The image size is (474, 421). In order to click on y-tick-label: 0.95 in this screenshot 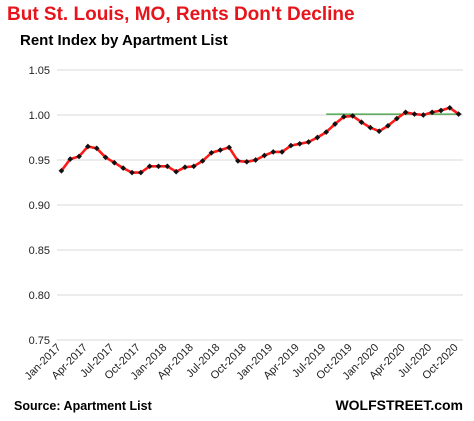, I will do `click(39, 161)`.